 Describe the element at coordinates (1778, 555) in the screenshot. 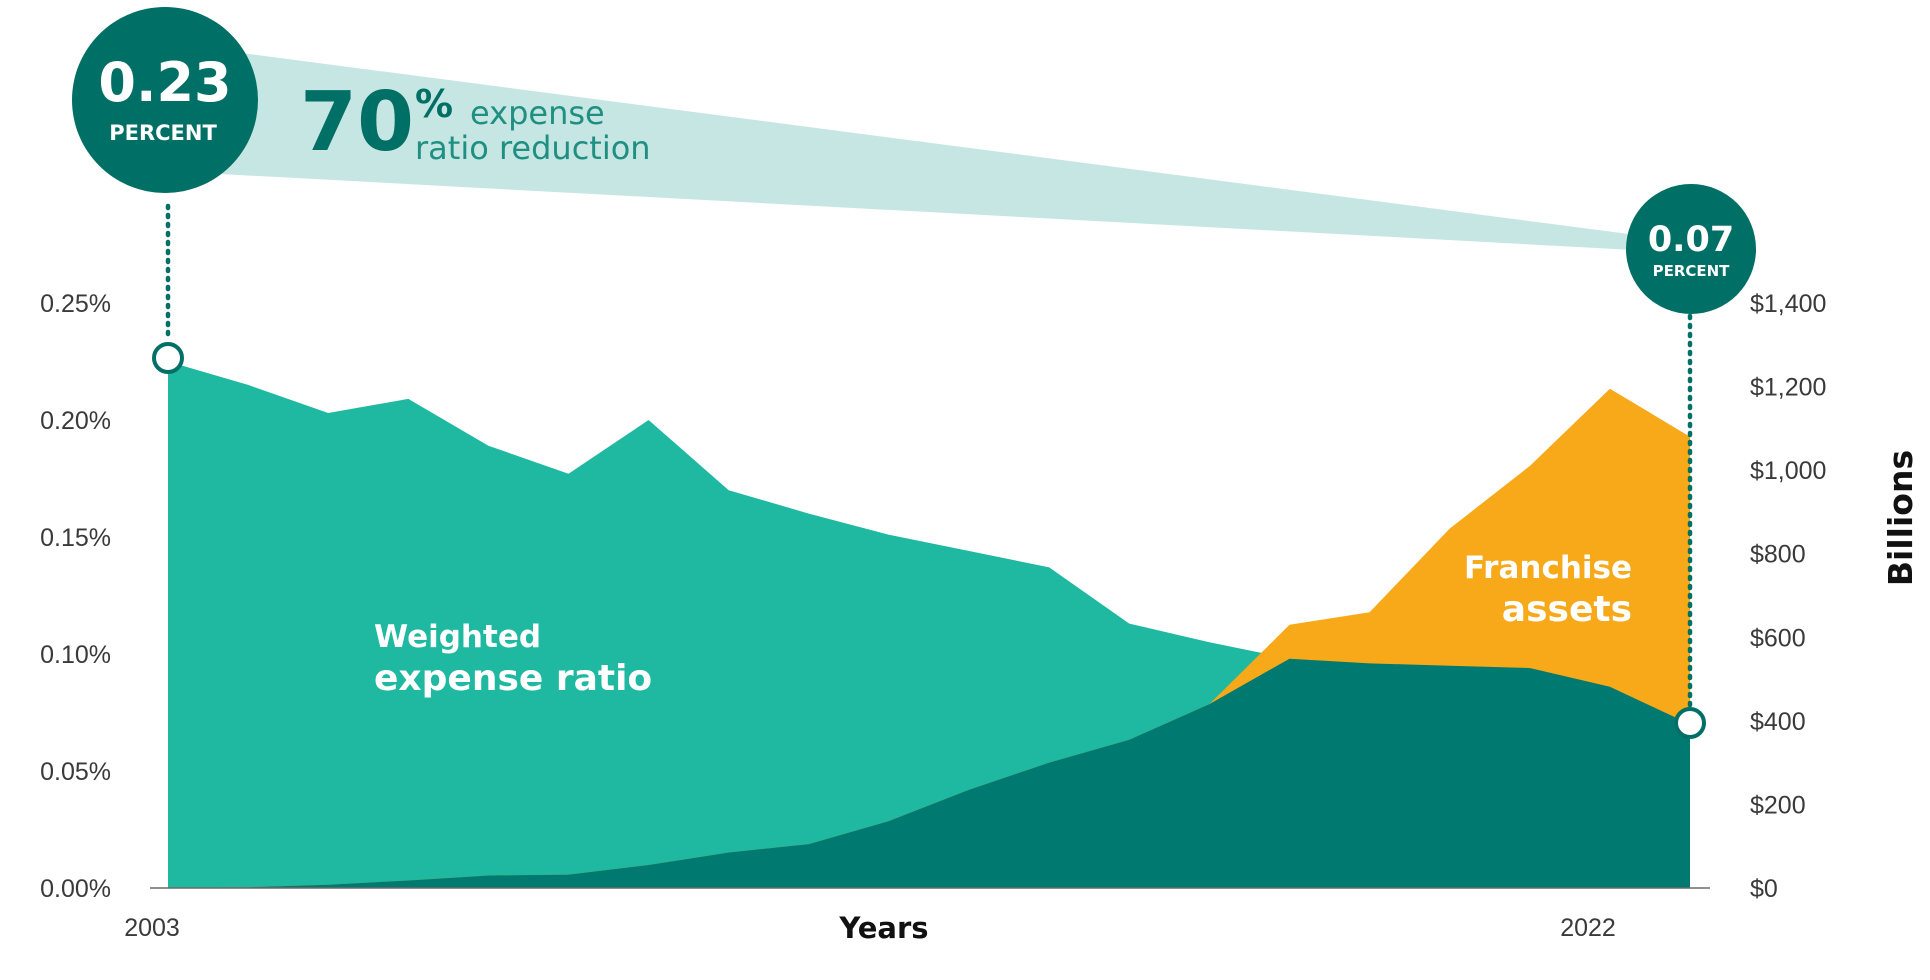

I see `right-tick-label: $800` at that location.